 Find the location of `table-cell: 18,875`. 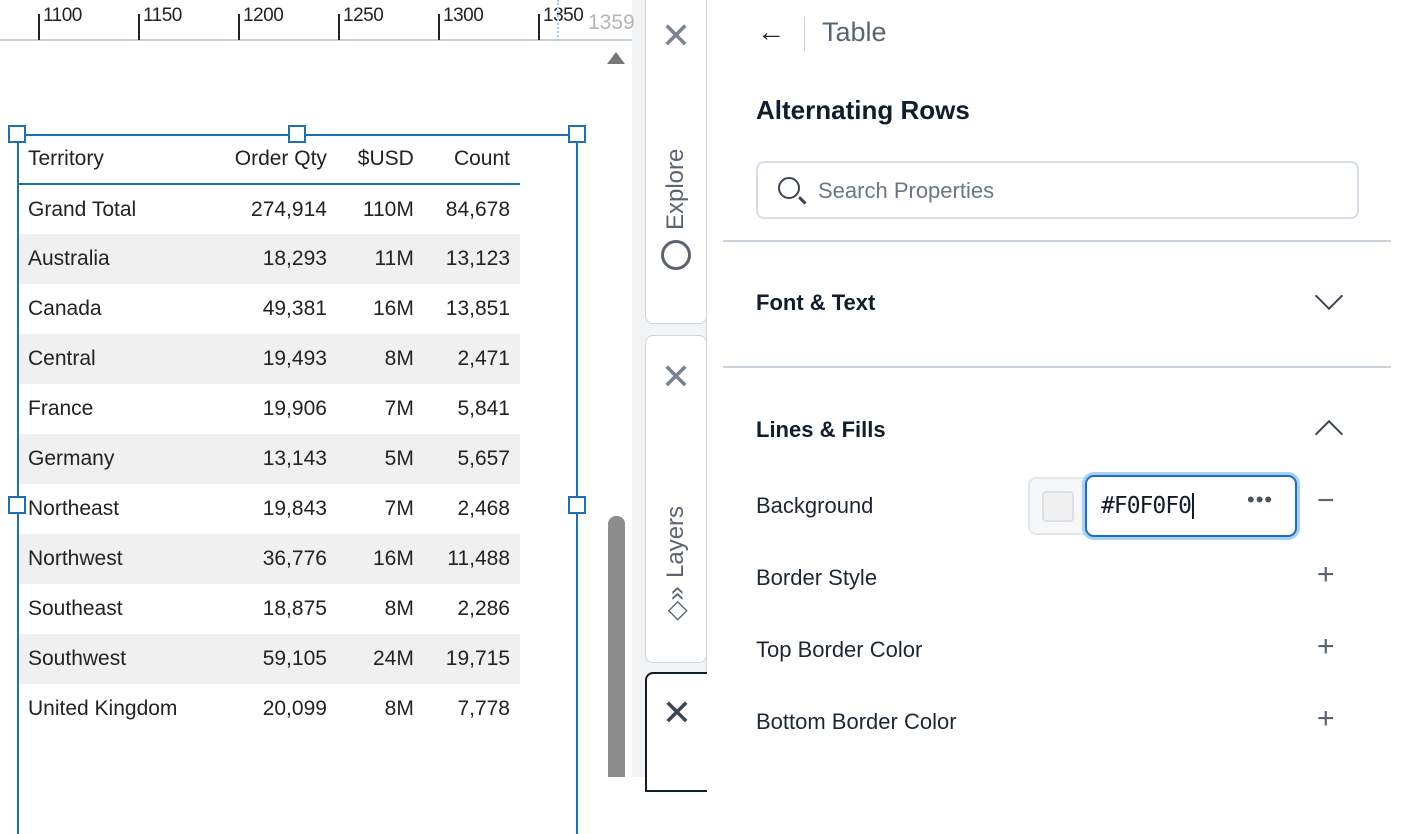

table-cell: 18,875 is located at coordinates (294, 608).